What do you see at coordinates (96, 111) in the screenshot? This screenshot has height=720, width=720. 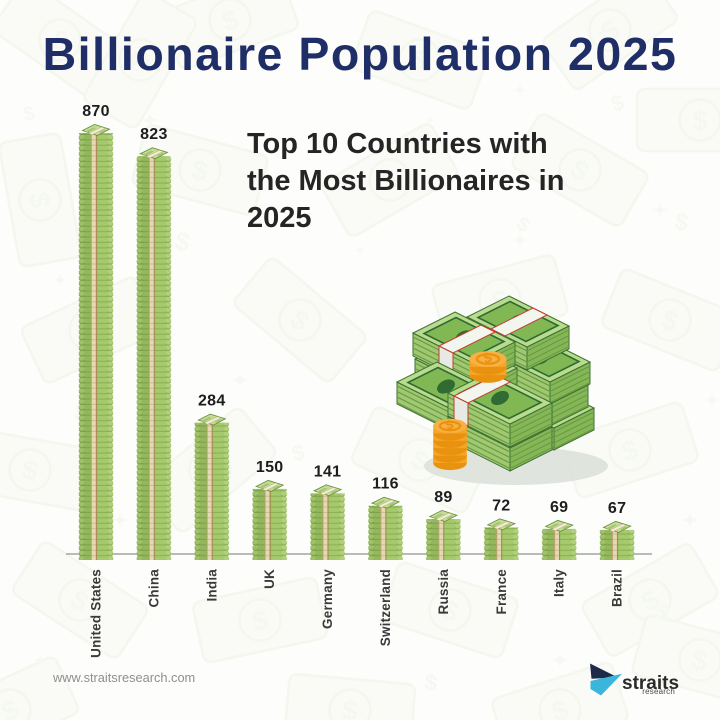 I see `svg-text: 870` at bounding box center [96, 111].